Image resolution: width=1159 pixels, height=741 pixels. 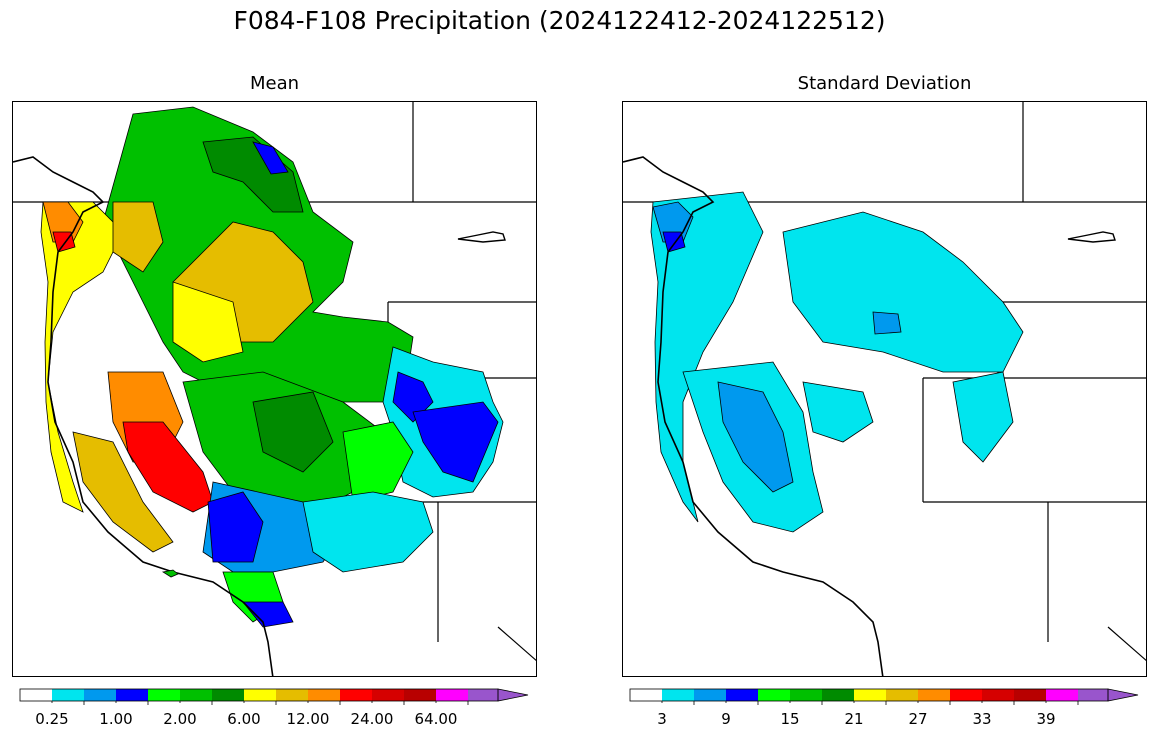 What do you see at coordinates (918, 719) in the screenshot?
I see `colorbar-tick-label: 27` at bounding box center [918, 719].